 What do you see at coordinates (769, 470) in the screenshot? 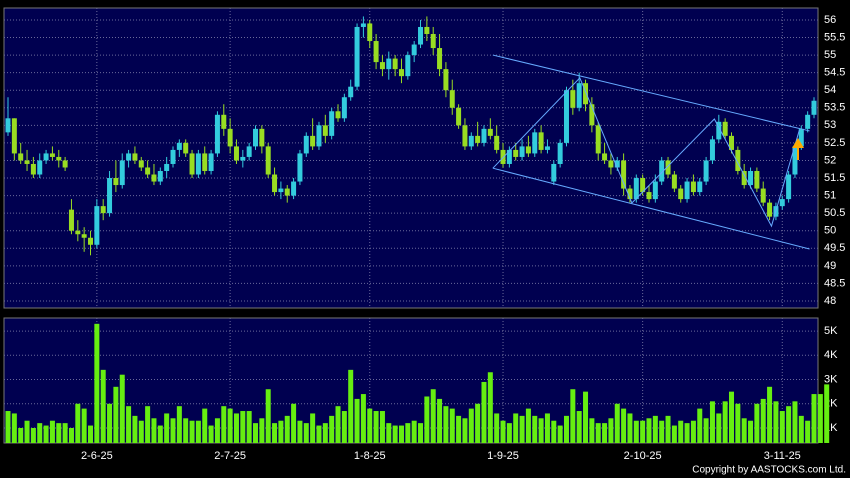
I see `copyright: Copyright by AASTOCKS.com Ltd.` at bounding box center [769, 470].